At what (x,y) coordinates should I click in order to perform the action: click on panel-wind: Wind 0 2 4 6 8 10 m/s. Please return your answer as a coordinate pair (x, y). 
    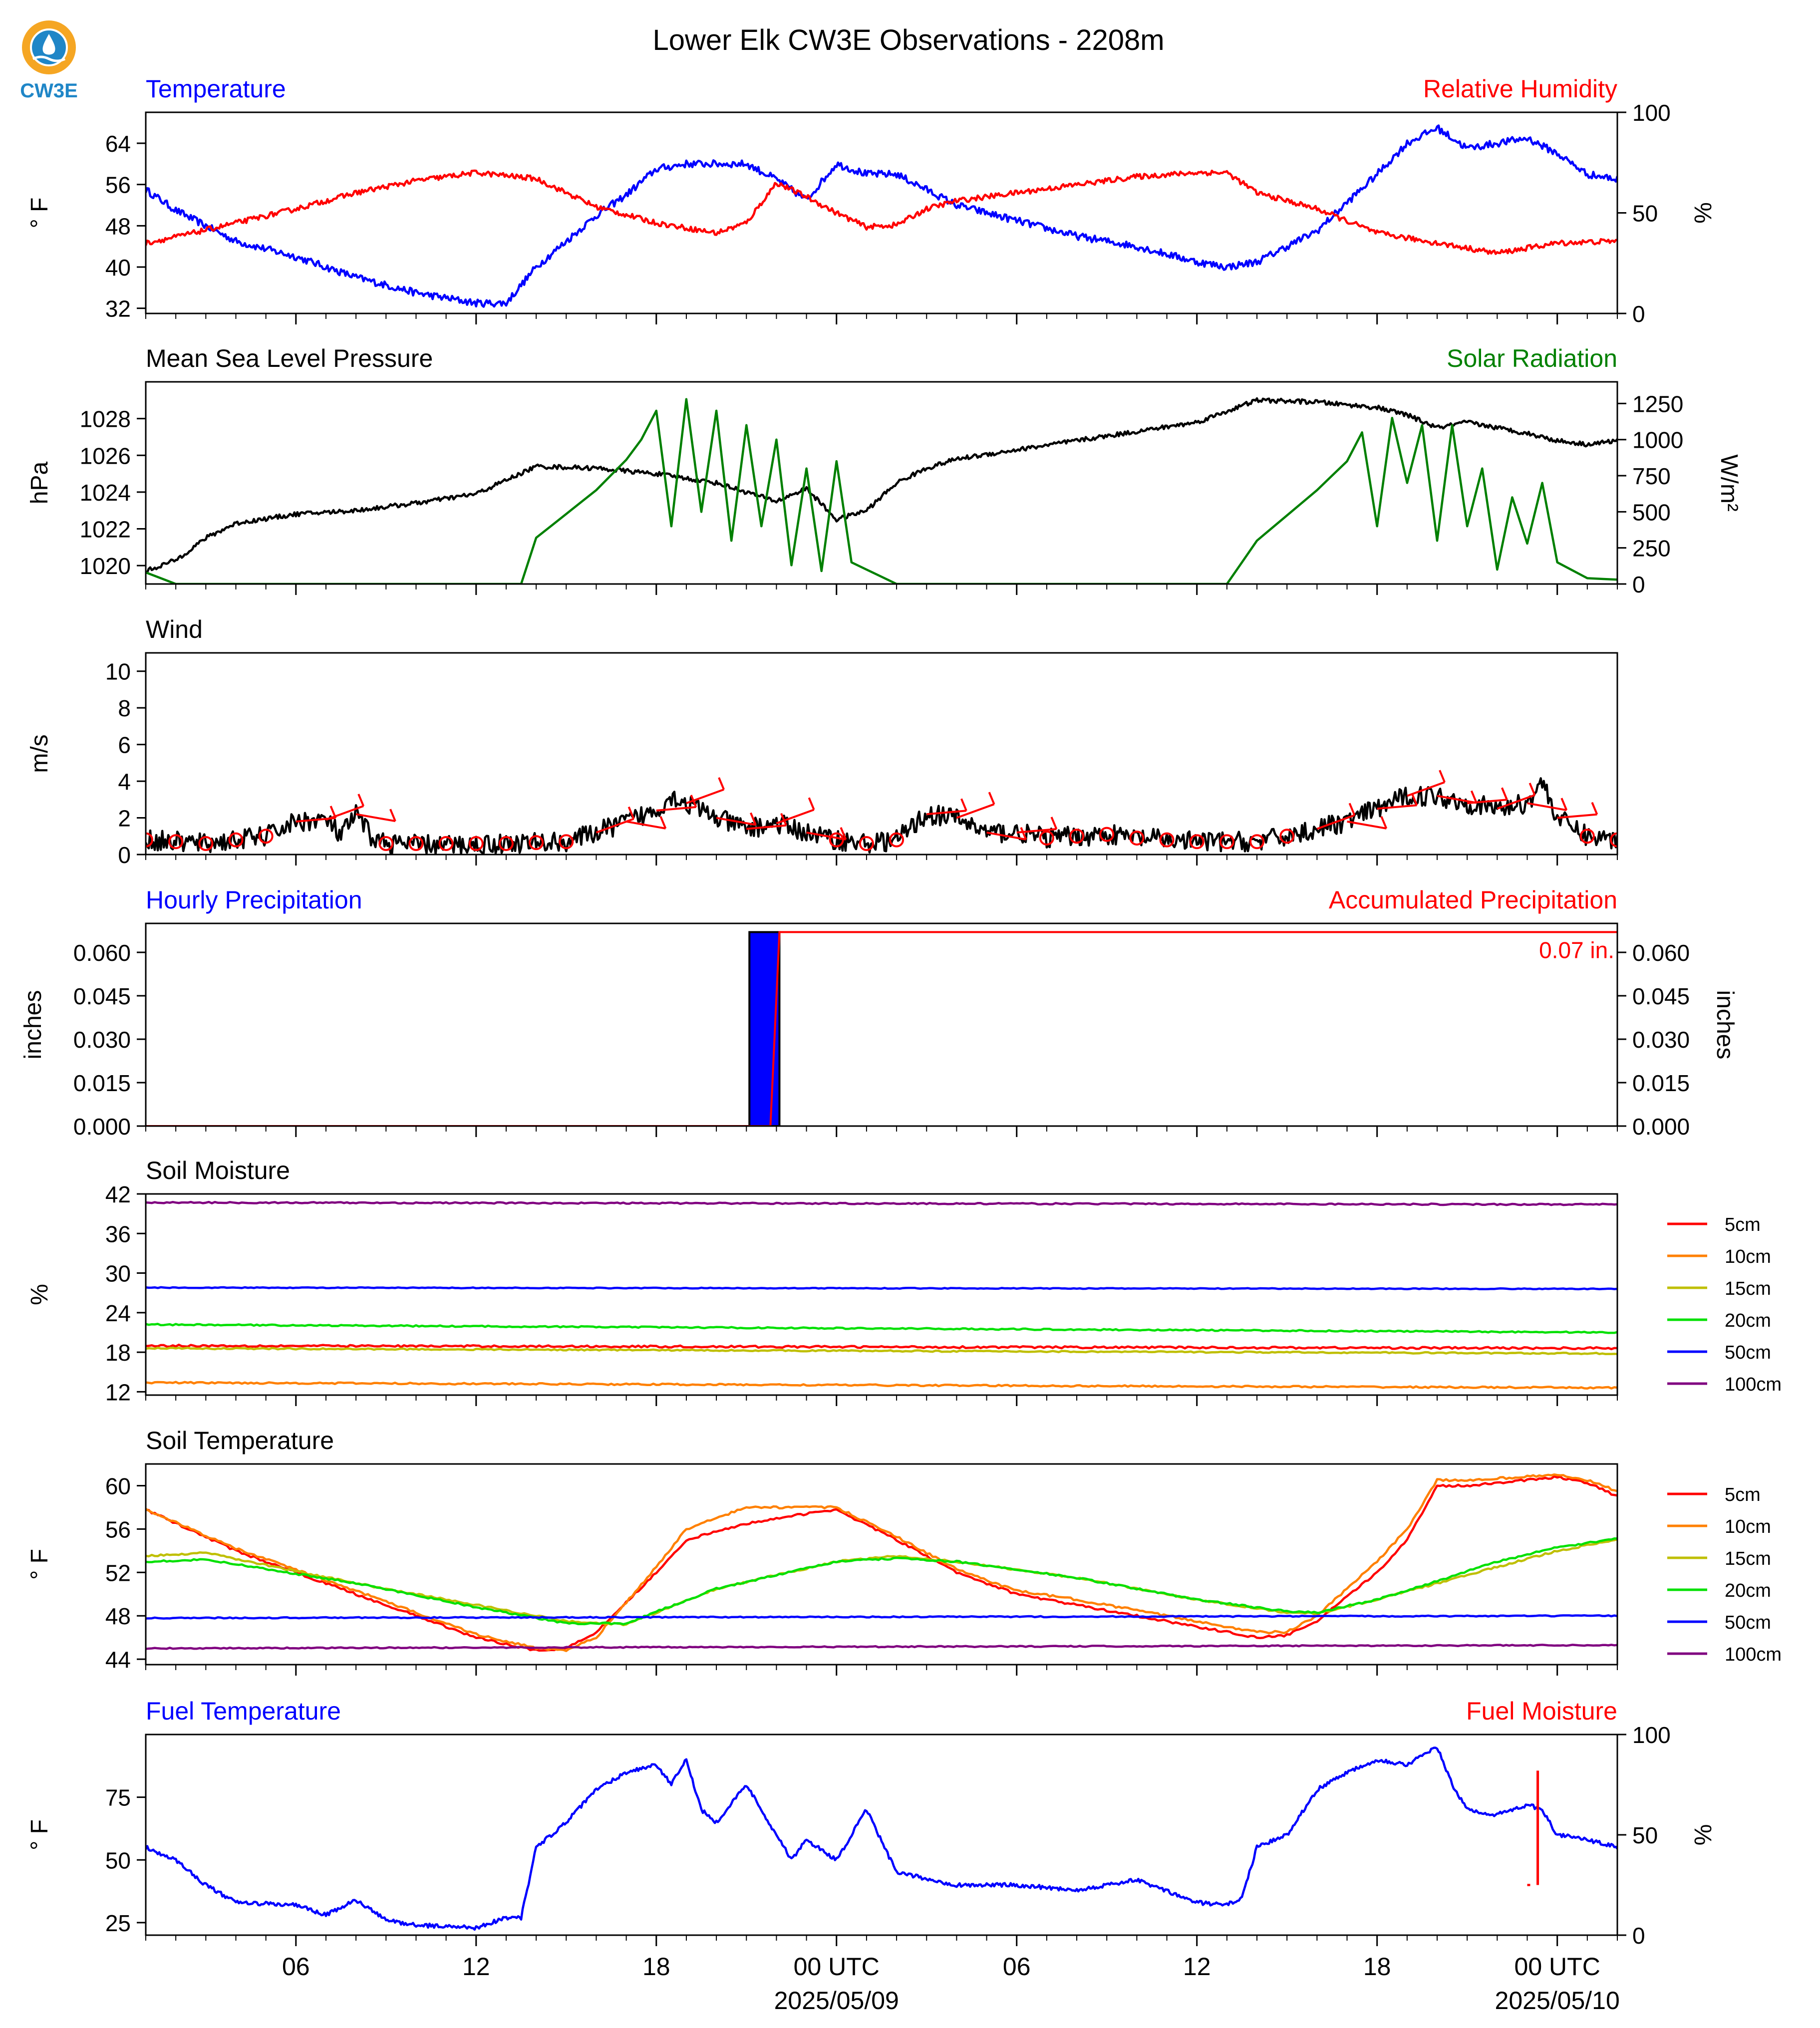
    Looking at the image, I should click on (822, 741).